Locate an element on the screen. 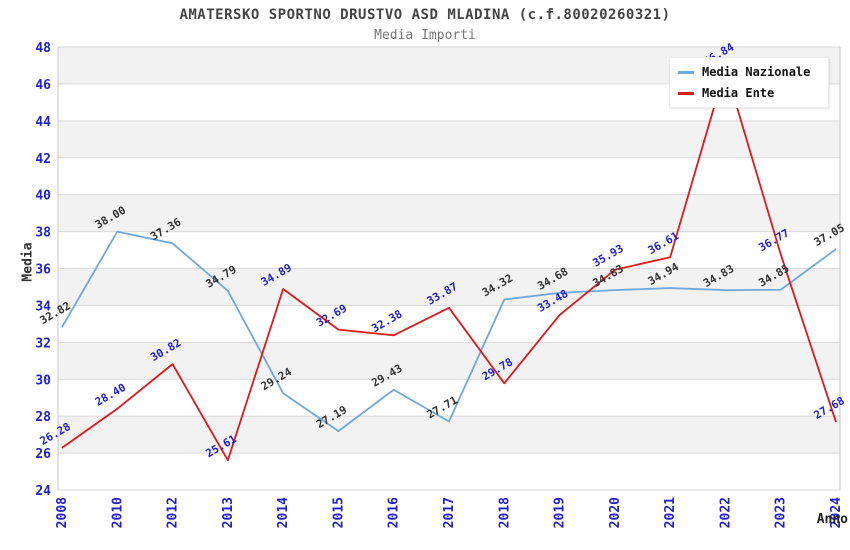  legend-label-media-nazionale: Media Nazionale is located at coordinates (756, 72).